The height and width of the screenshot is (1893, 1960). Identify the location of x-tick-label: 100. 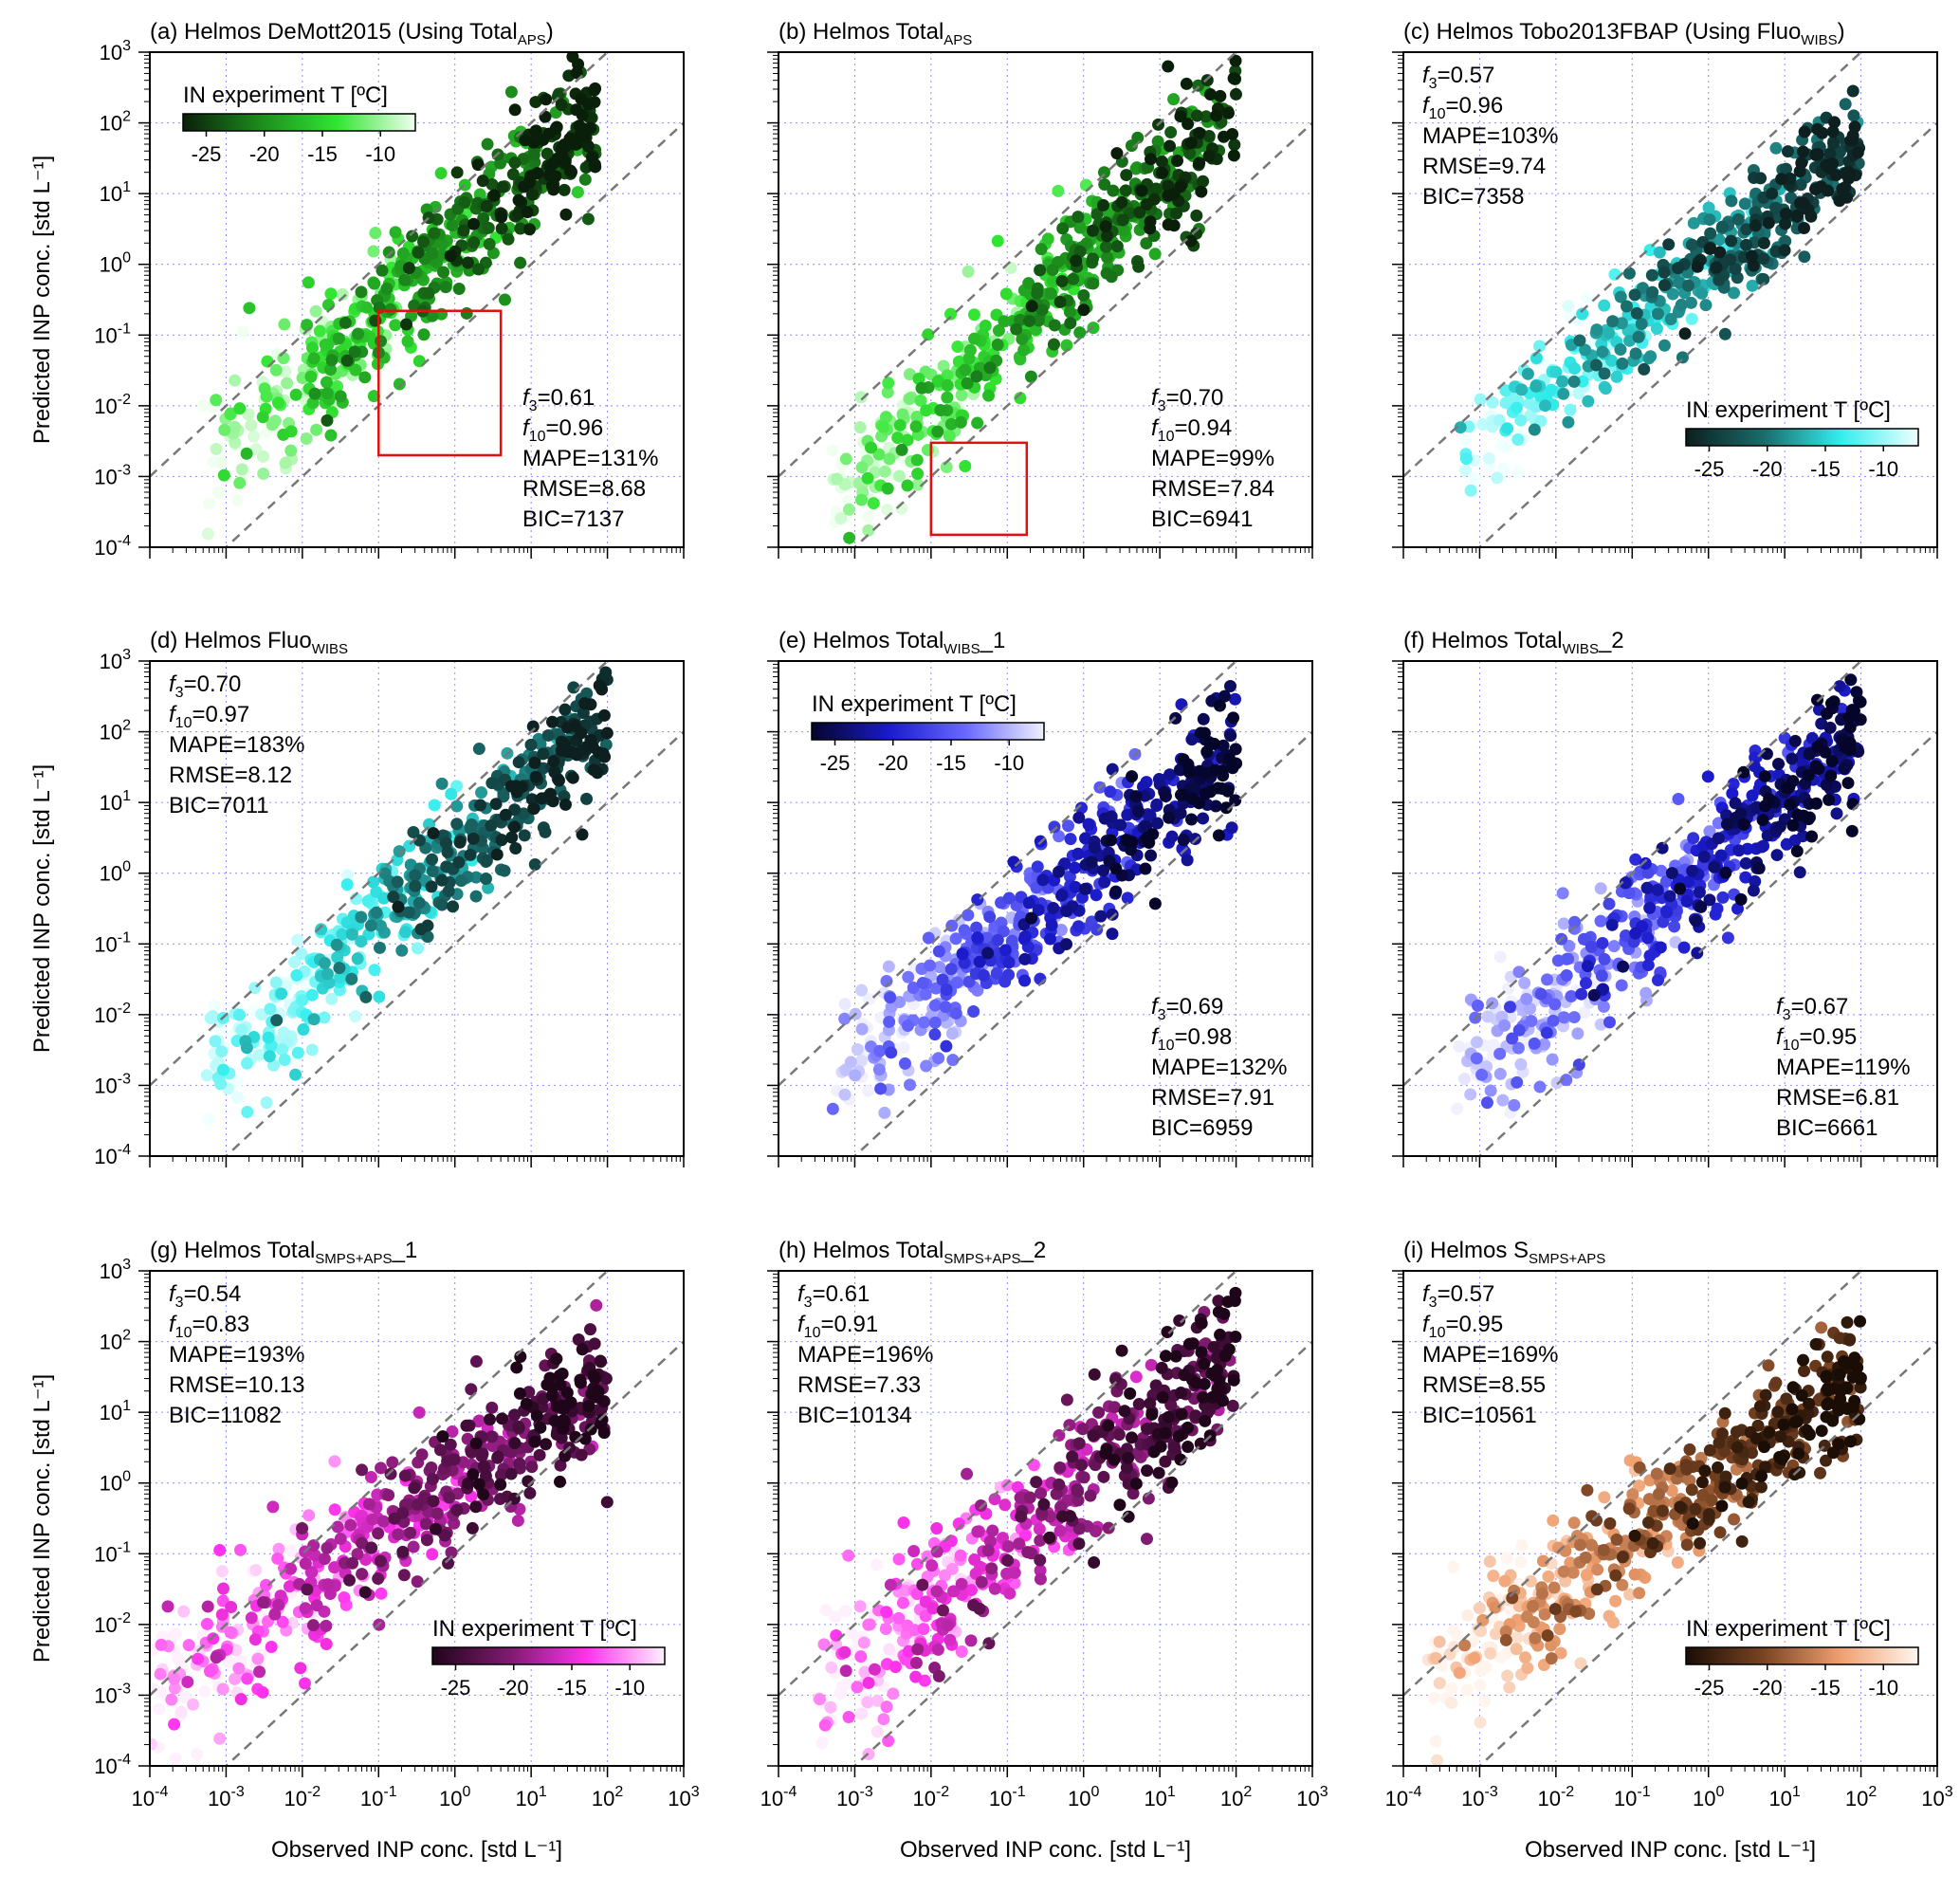
(454, 1797).